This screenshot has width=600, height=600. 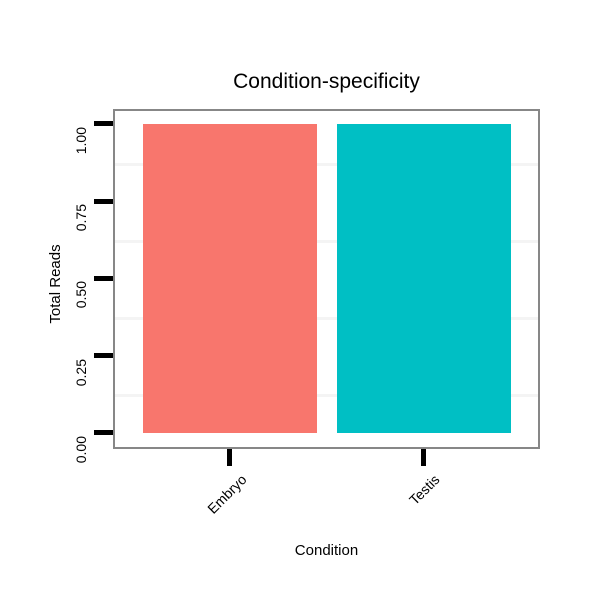 What do you see at coordinates (326, 81) in the screenshot?
I see `chart-title: Condition-specificity` at bounding box center [326, 81].